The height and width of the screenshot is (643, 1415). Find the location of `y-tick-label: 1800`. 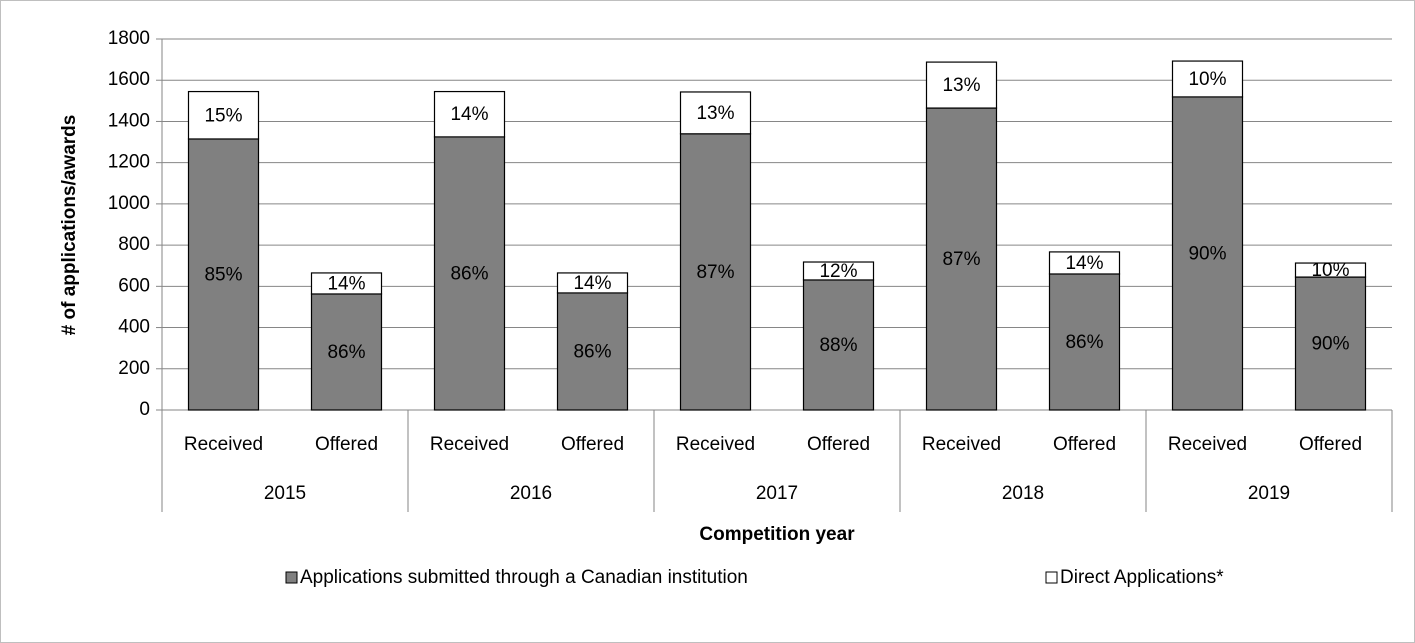

y-tick-label: 1800 is located at coordinates (129, 38).